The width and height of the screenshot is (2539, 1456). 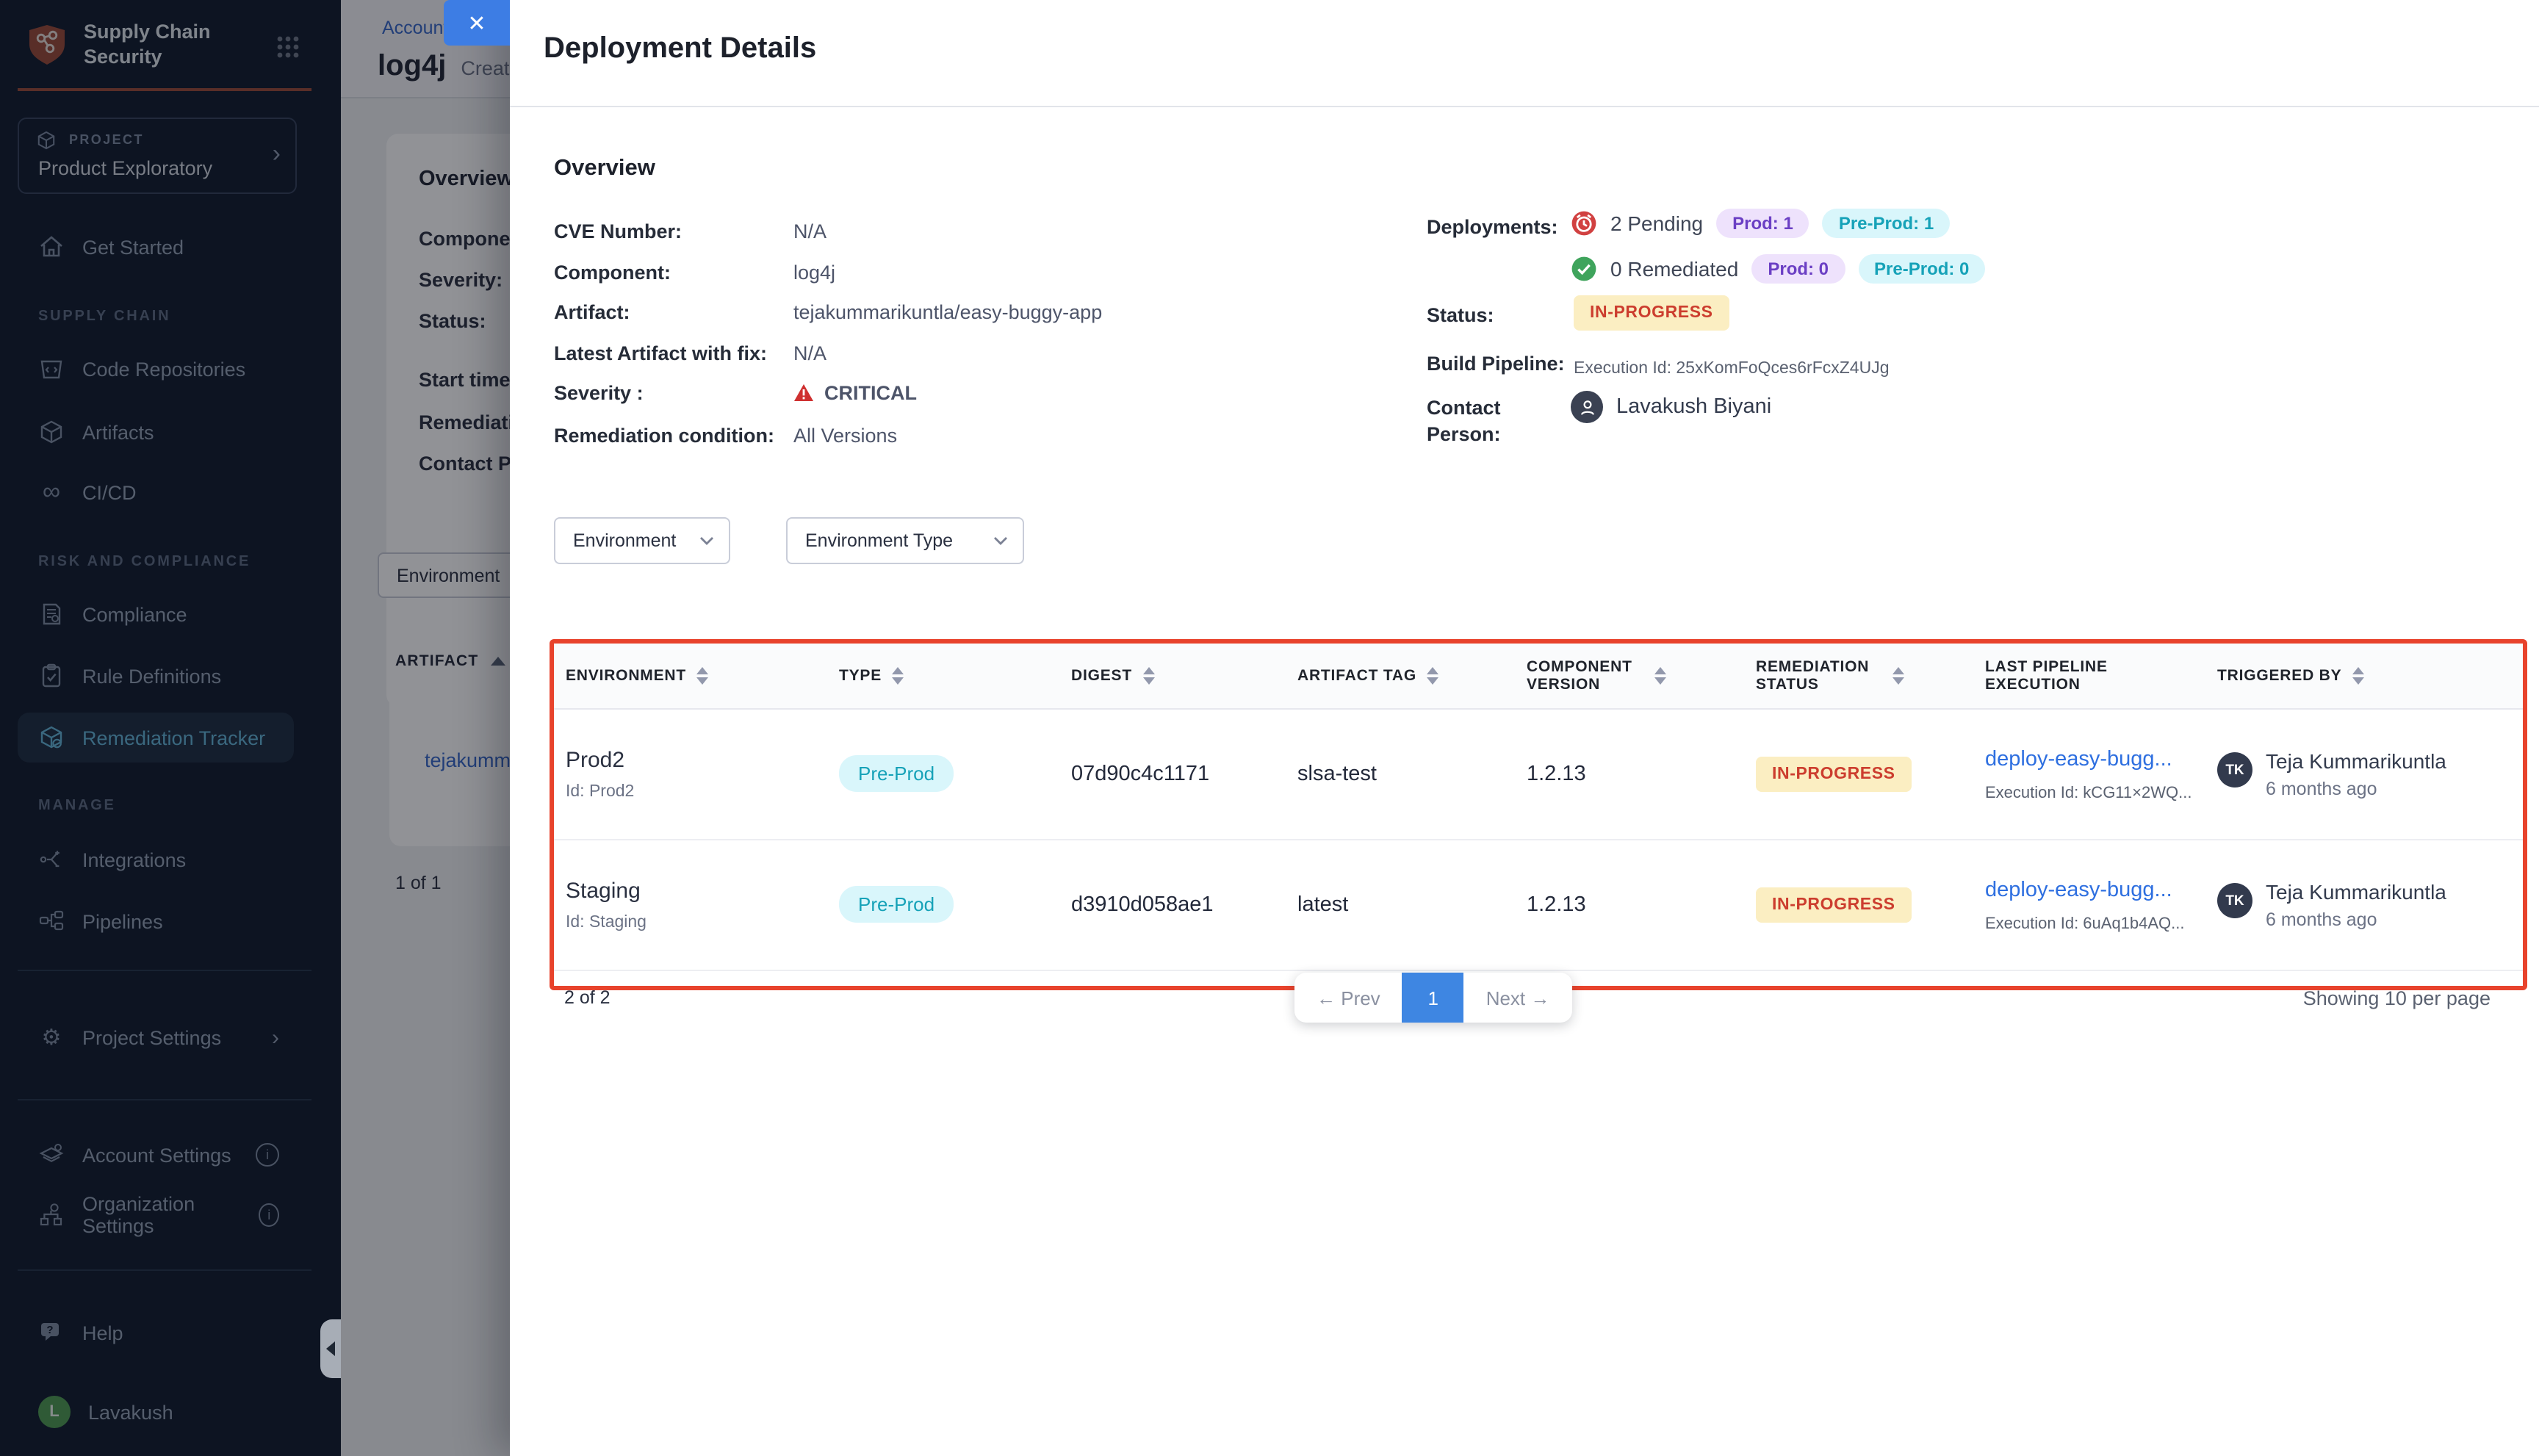 I want to click on cicd-infinity-icon: ∞, so click(x=51, y=491).